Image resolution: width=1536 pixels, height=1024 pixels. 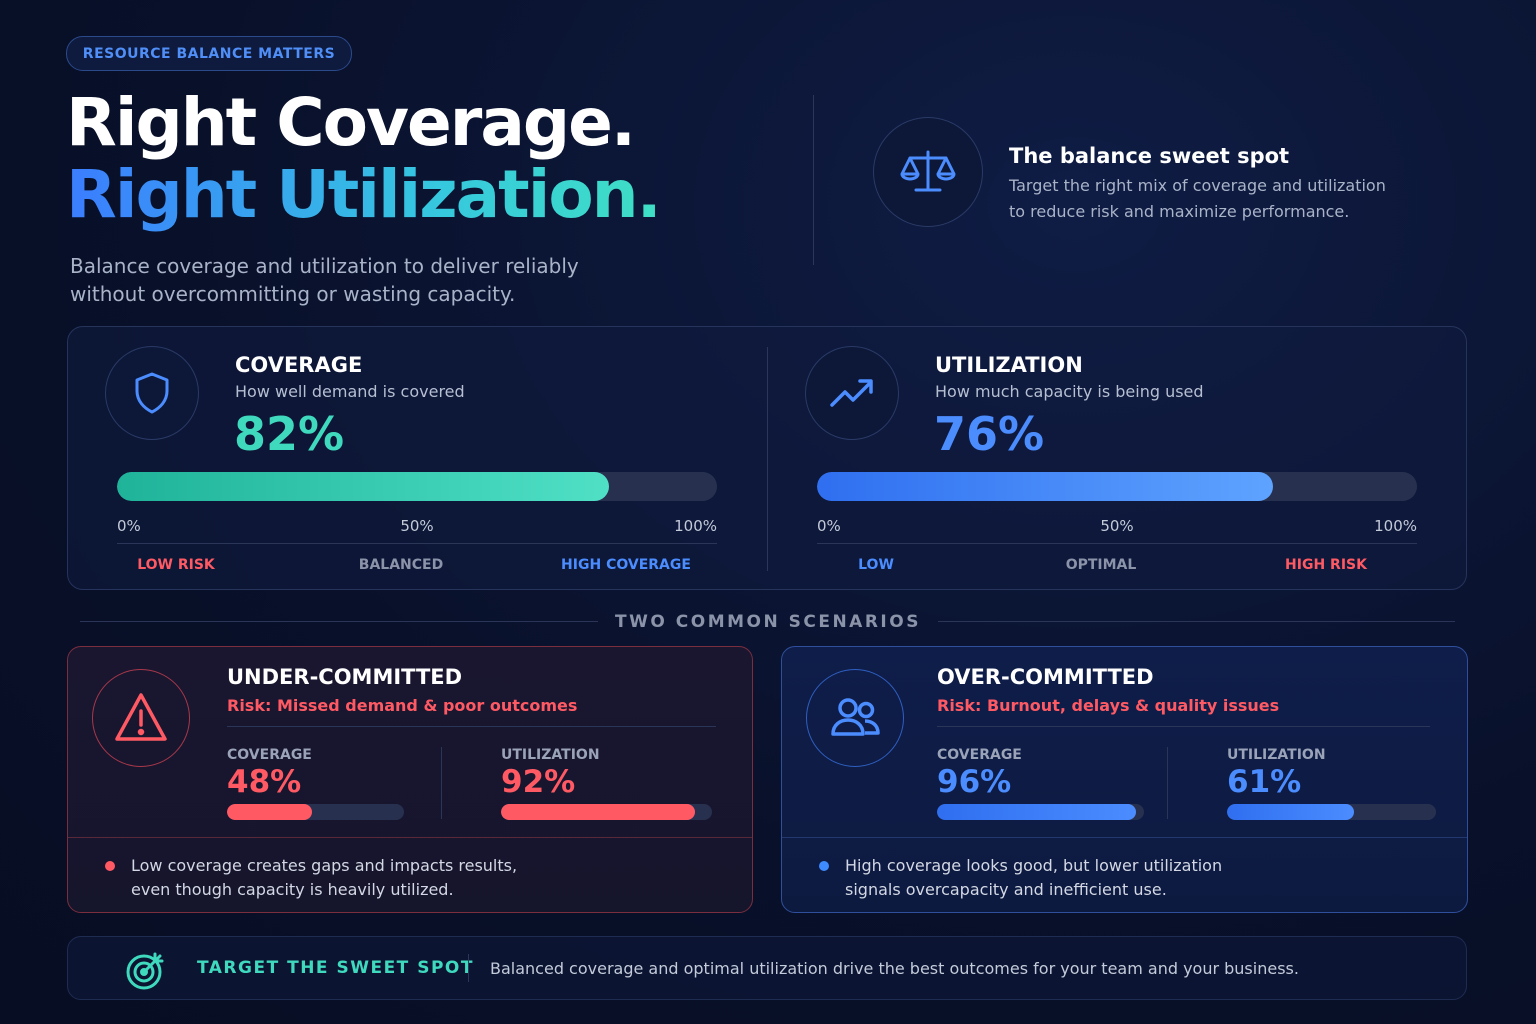 What do you see at coordinates (264, 782) in the screenshot?
I see `meter-value: 48%` at bounding box center [264, 782].